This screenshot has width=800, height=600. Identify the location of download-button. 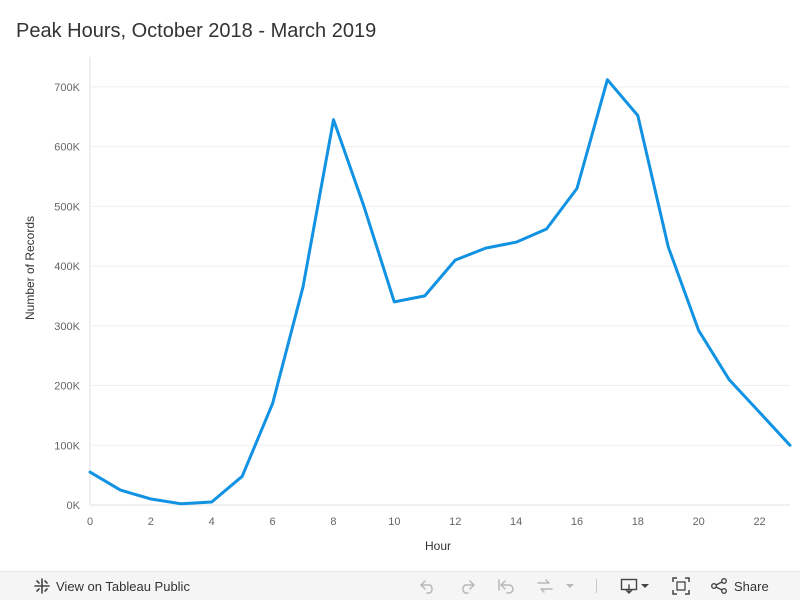
(635, 586).